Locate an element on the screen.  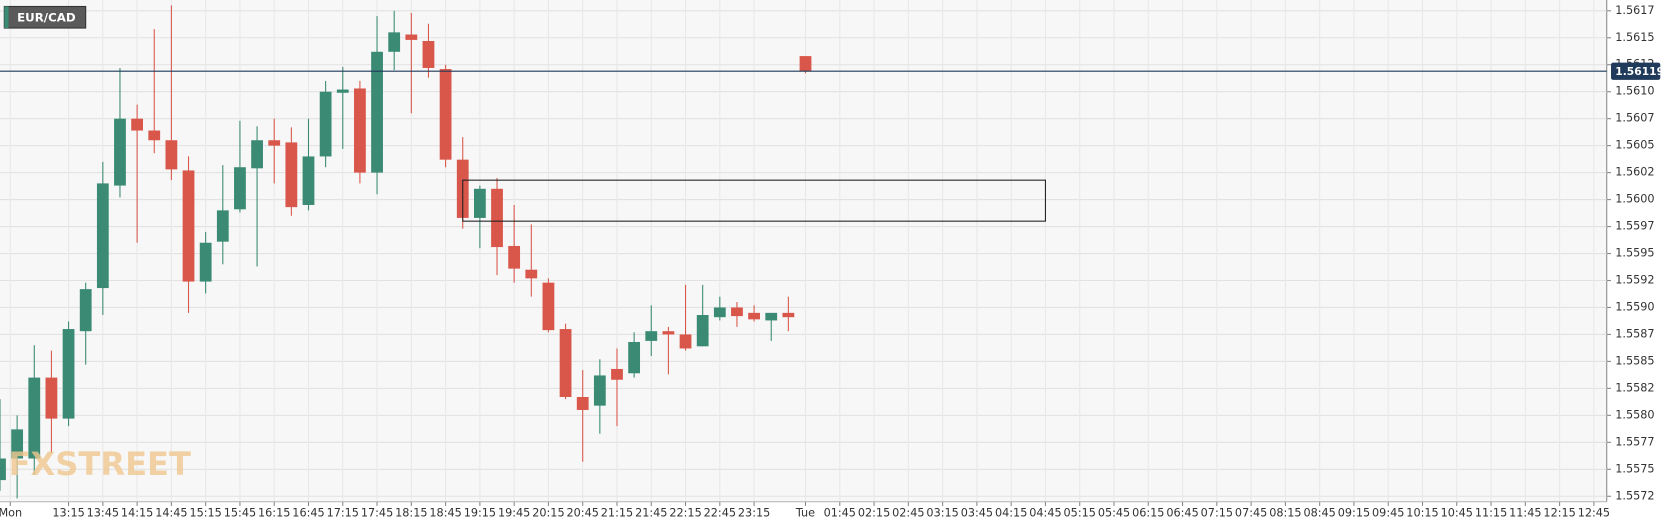
y-tick-label: 1.5582 is located at coordinates (1634, 387).